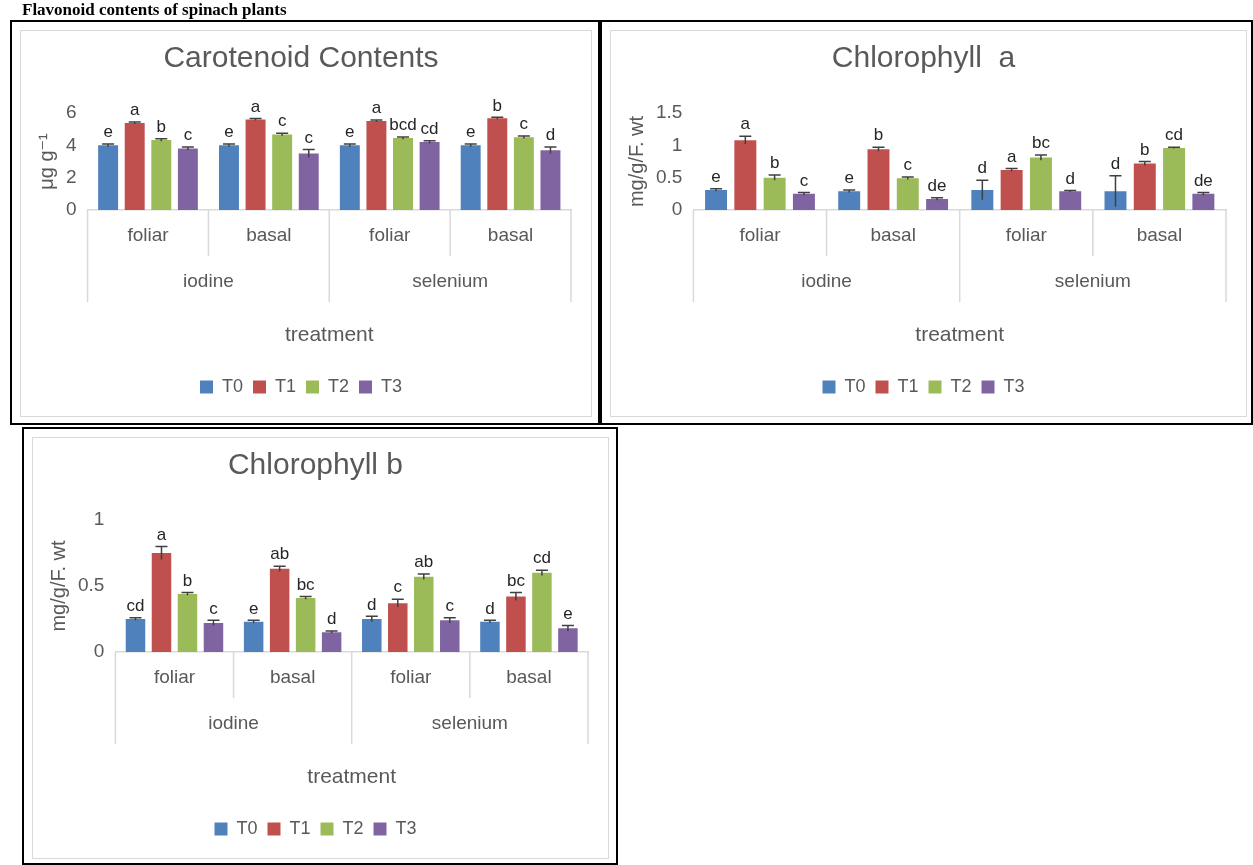 The height and width of the screenshot is (865, 1253). I want to click on y-tick-label: 1, so click(677, 144).